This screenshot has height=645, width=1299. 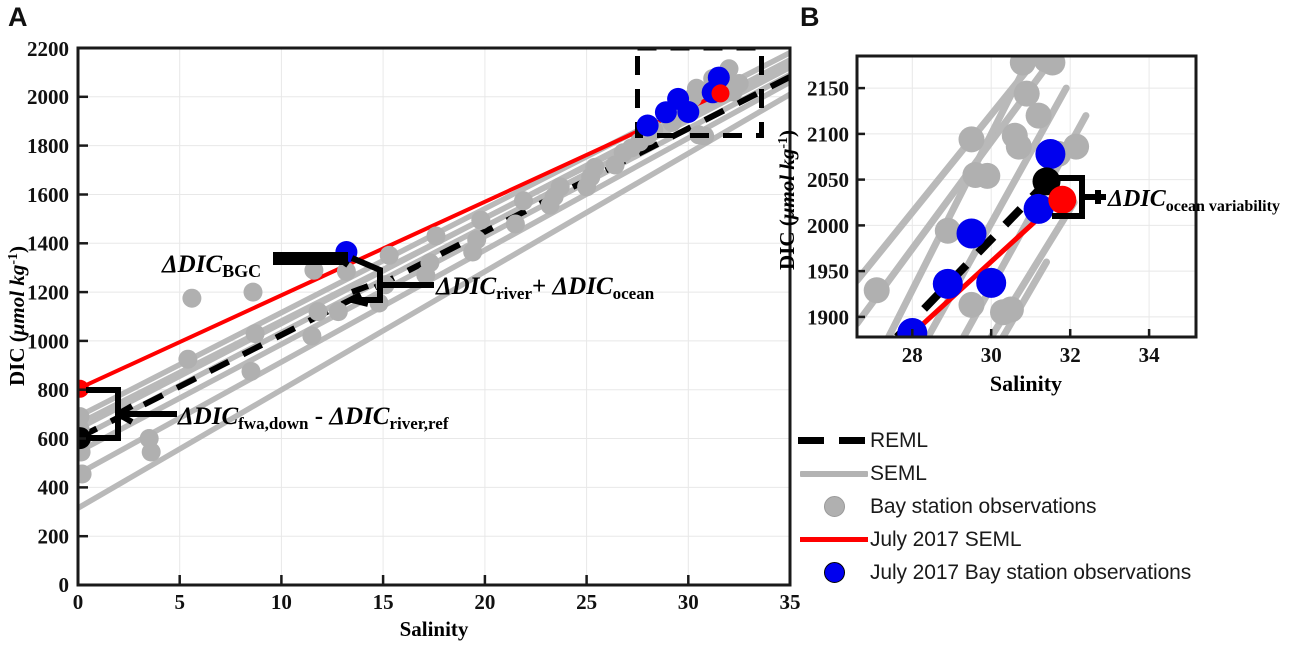 I want to click on panel-a-inset-region-box, so click(x=699, y=93).